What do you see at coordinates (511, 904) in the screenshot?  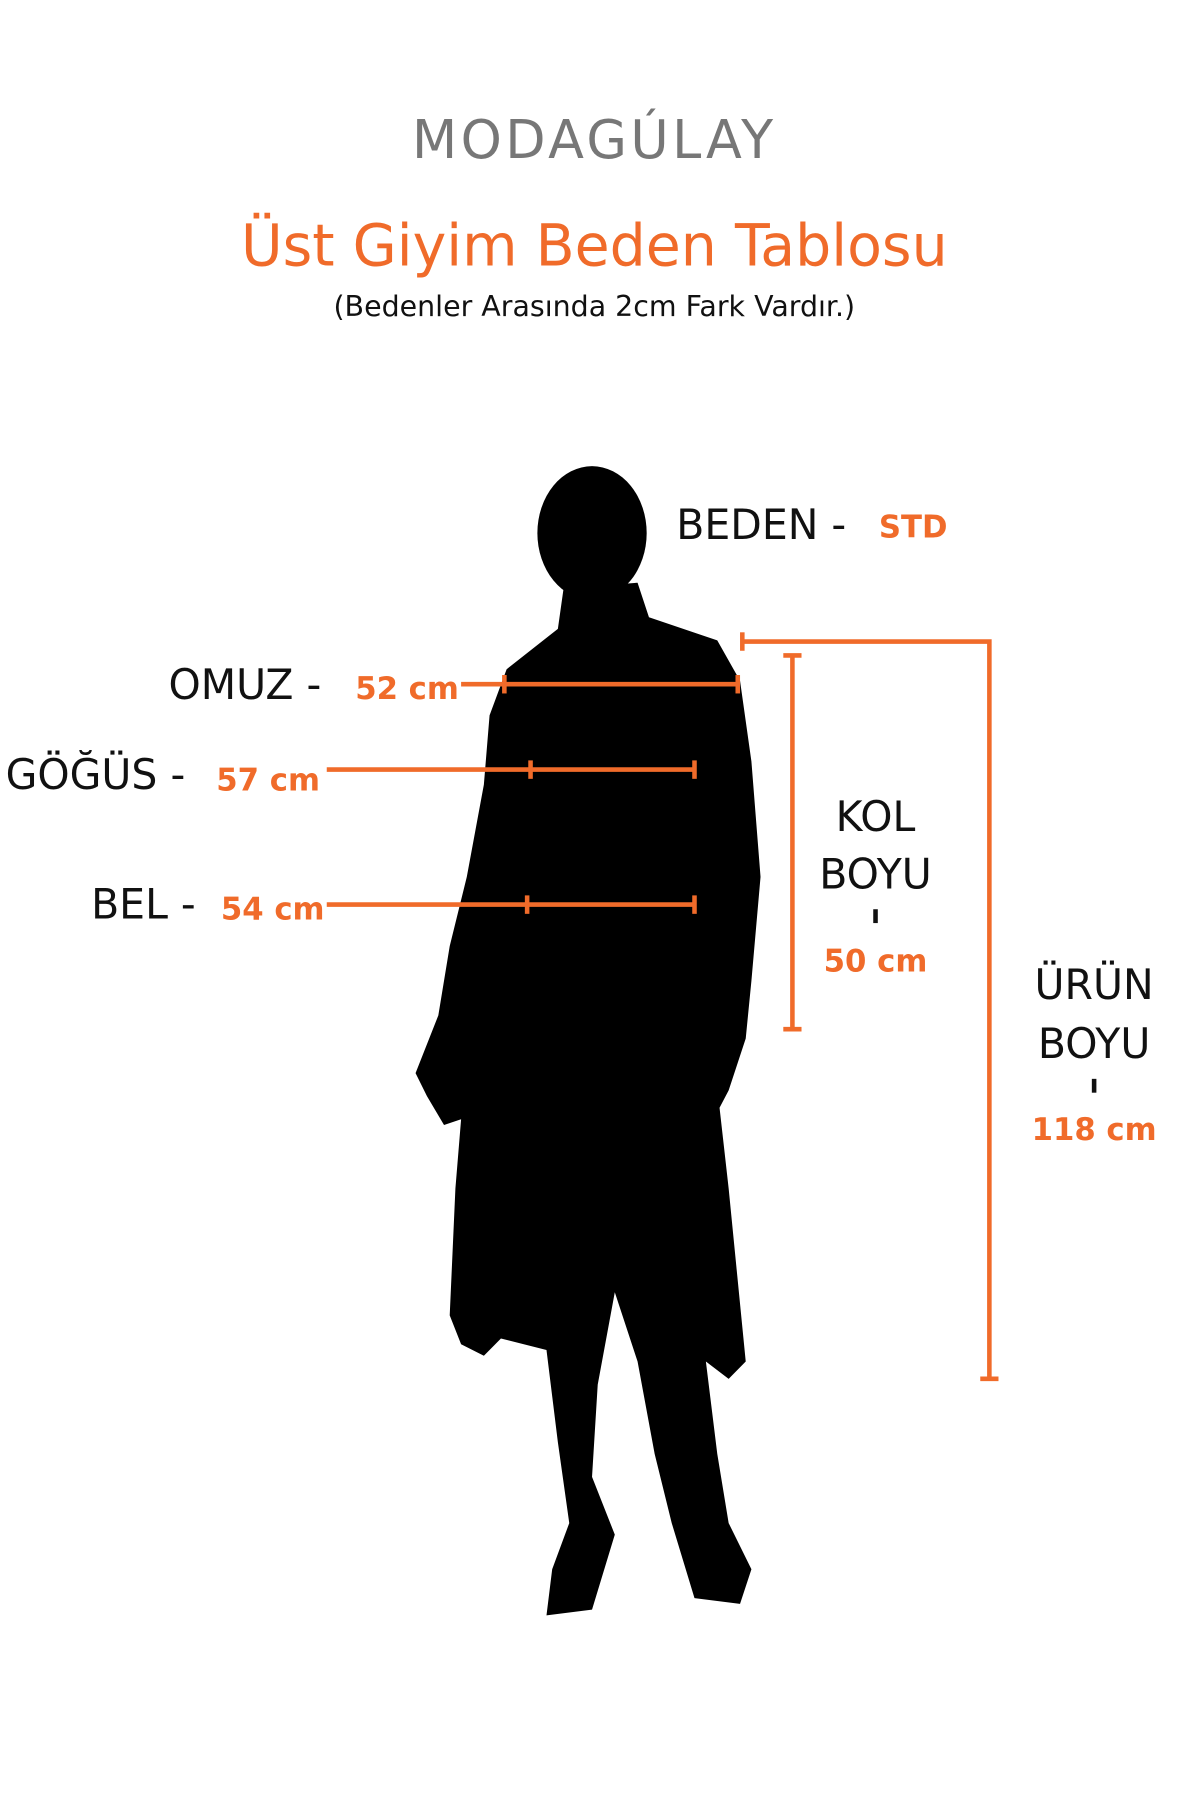 I see `bel-measure-line` at bounding box center [511, 904].